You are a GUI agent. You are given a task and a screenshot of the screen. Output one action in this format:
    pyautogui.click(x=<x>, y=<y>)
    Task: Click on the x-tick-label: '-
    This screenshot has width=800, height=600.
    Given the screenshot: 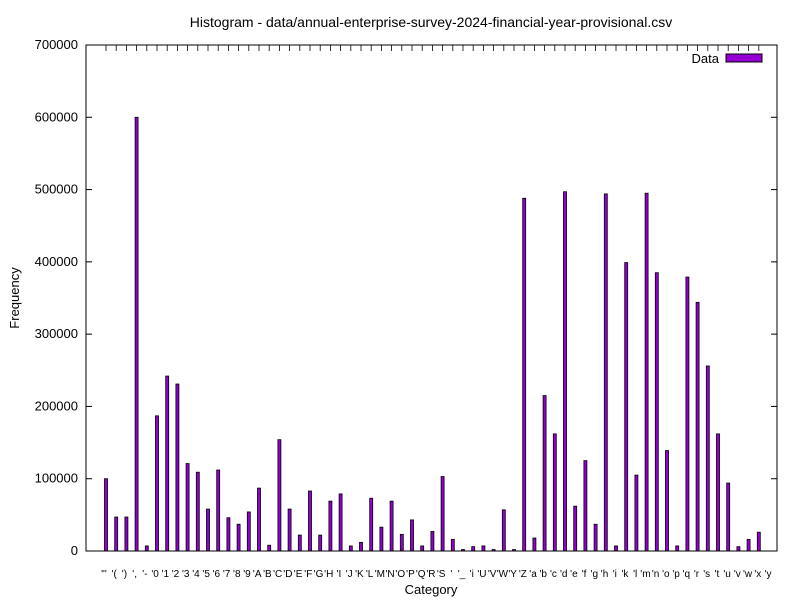 What is the action you would take?
    pyautogui.click(x=144, y=574)
    